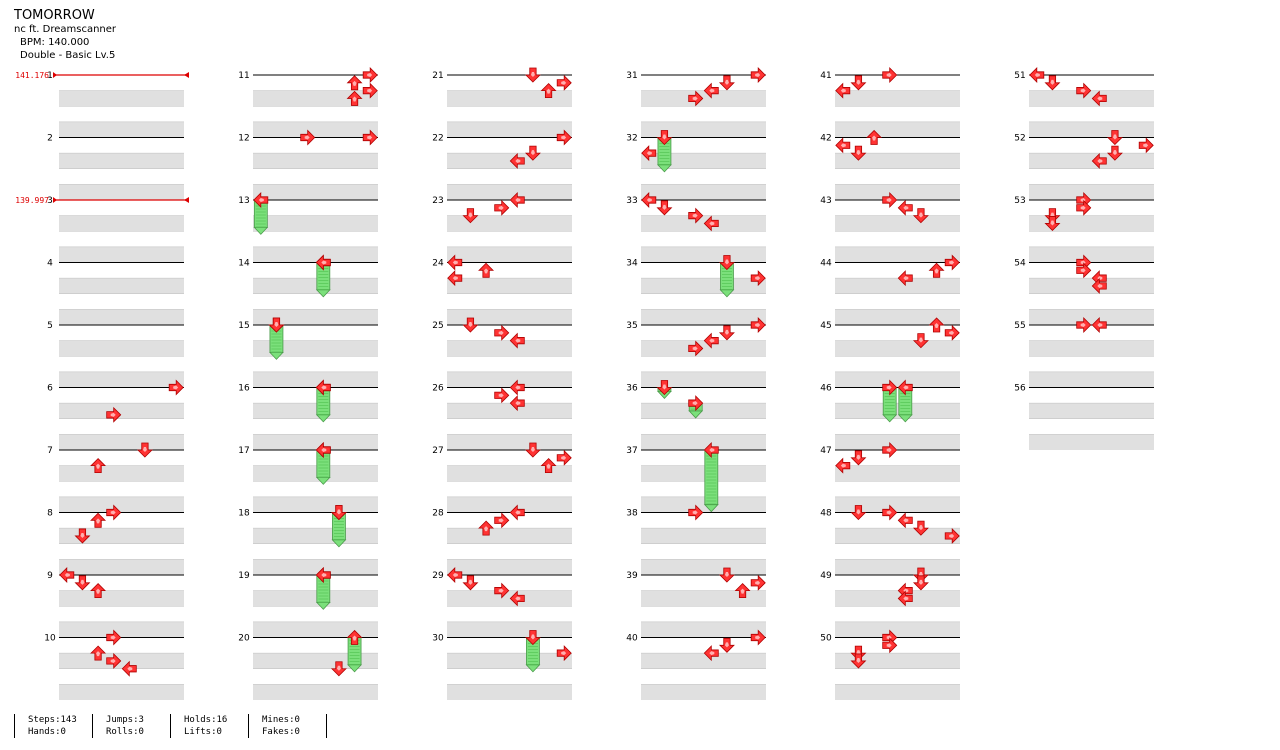  What do you see at coordinates (32, 75) in the screenshot?
I see `bpm-change-label: 141.176` at bounding box center [32, 75].